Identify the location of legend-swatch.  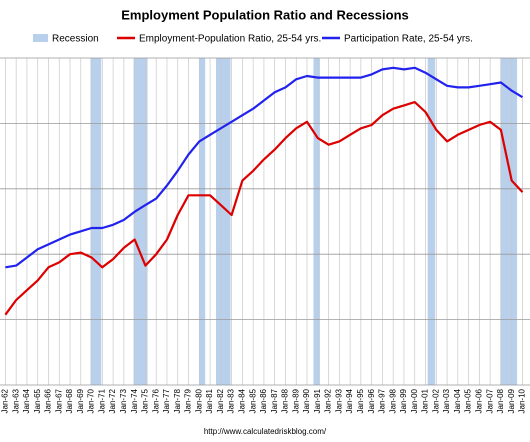
(40, 38).